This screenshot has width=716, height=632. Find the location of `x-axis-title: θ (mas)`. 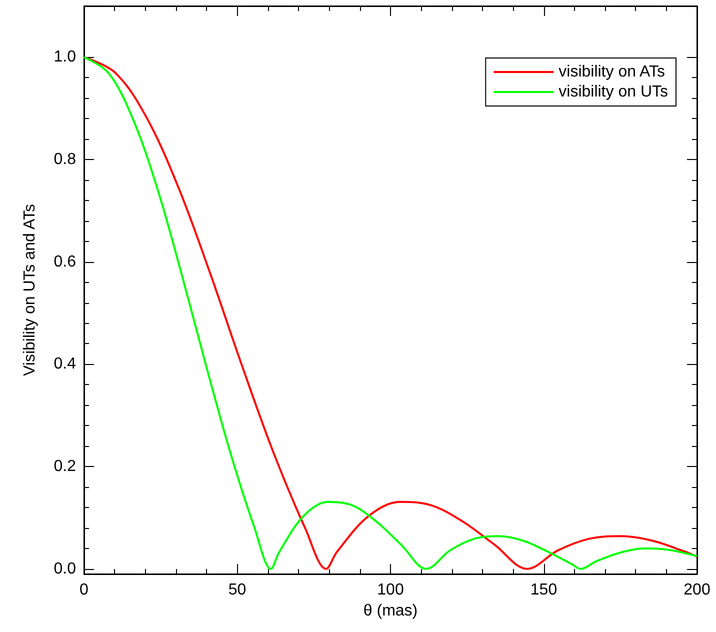

x-axis-title: θ (mas) is located at coordinates (390, 611).